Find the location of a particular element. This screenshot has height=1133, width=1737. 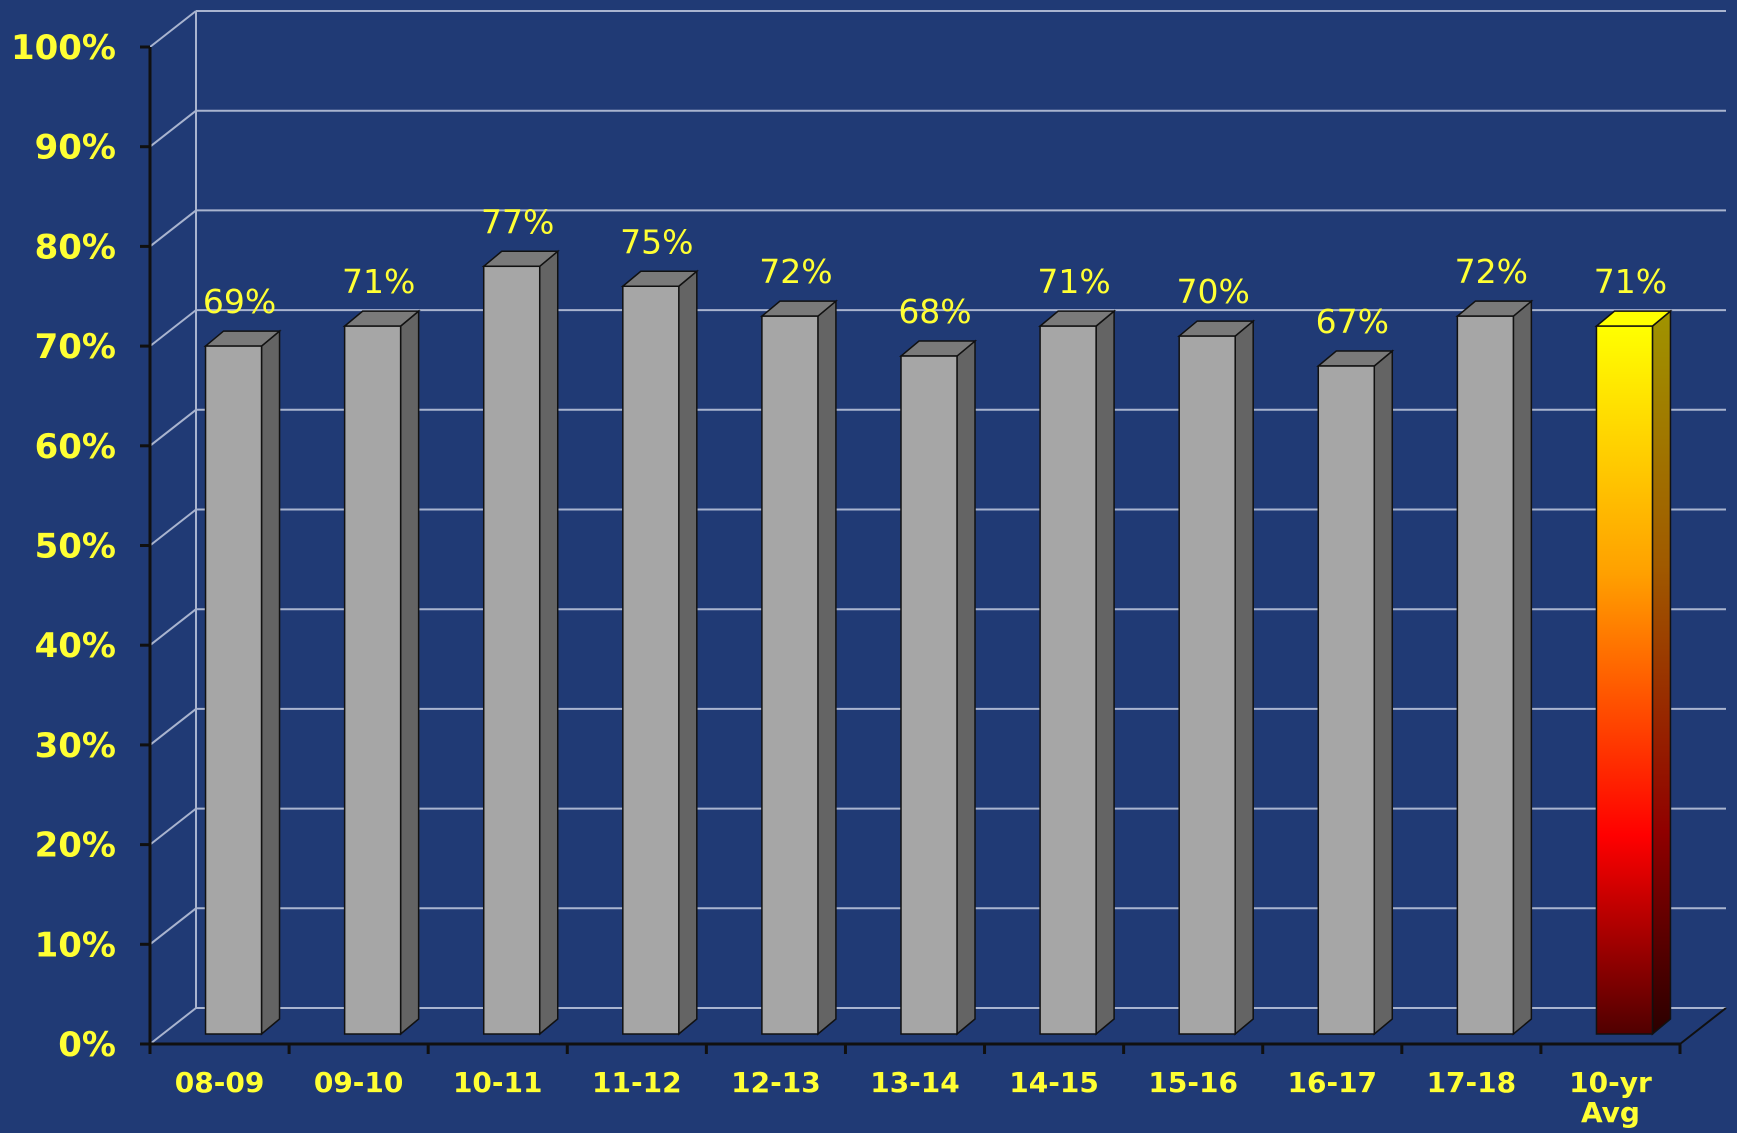

x-tick-label: 08-09 is located at coordinates (220, 1082).